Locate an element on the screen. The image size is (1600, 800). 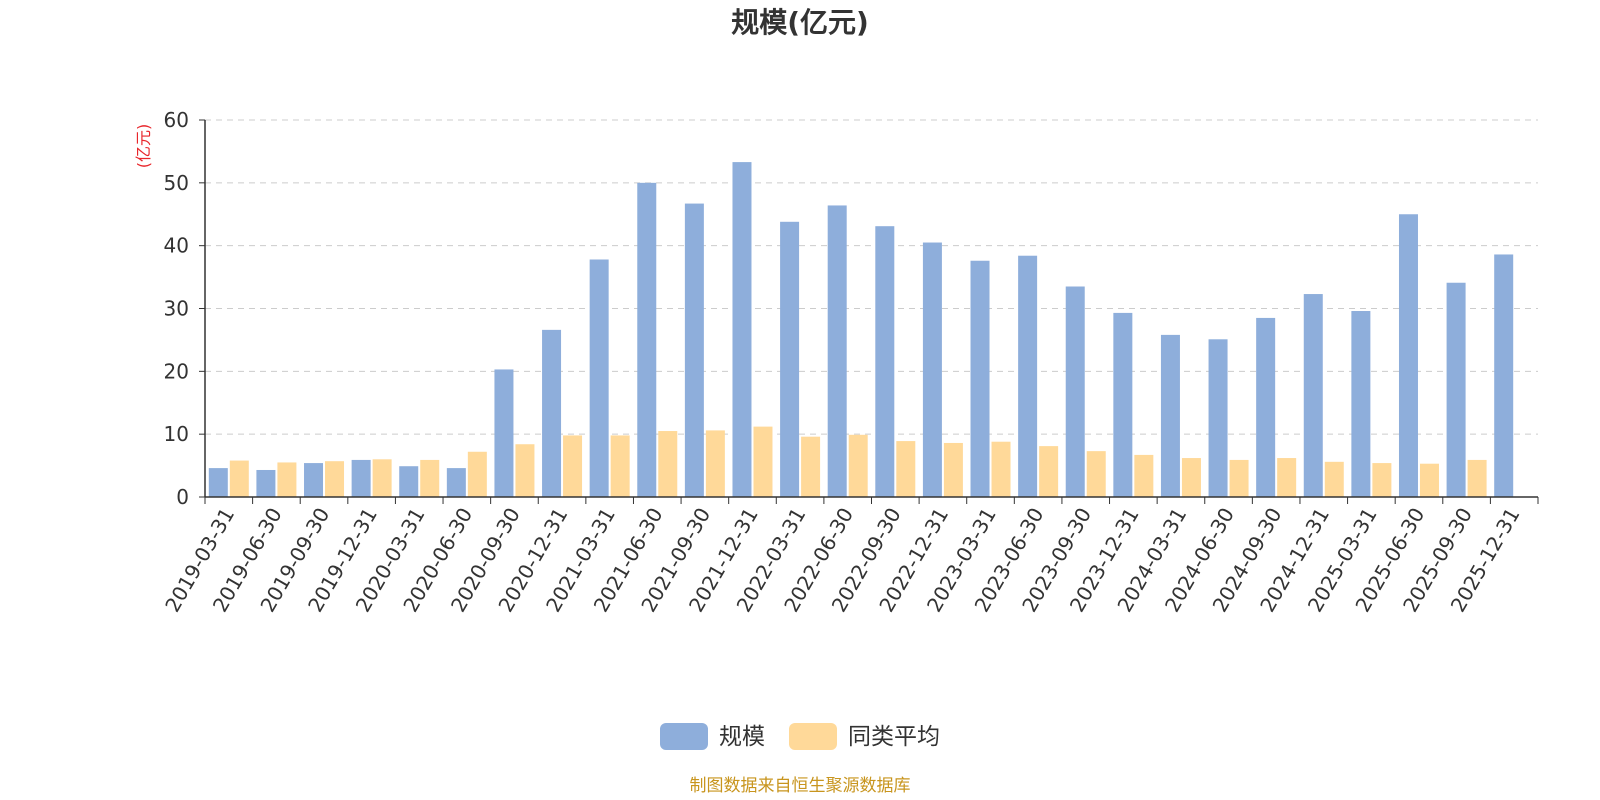
y-tick-label-0: 0 is located at coordinates (182, 497).